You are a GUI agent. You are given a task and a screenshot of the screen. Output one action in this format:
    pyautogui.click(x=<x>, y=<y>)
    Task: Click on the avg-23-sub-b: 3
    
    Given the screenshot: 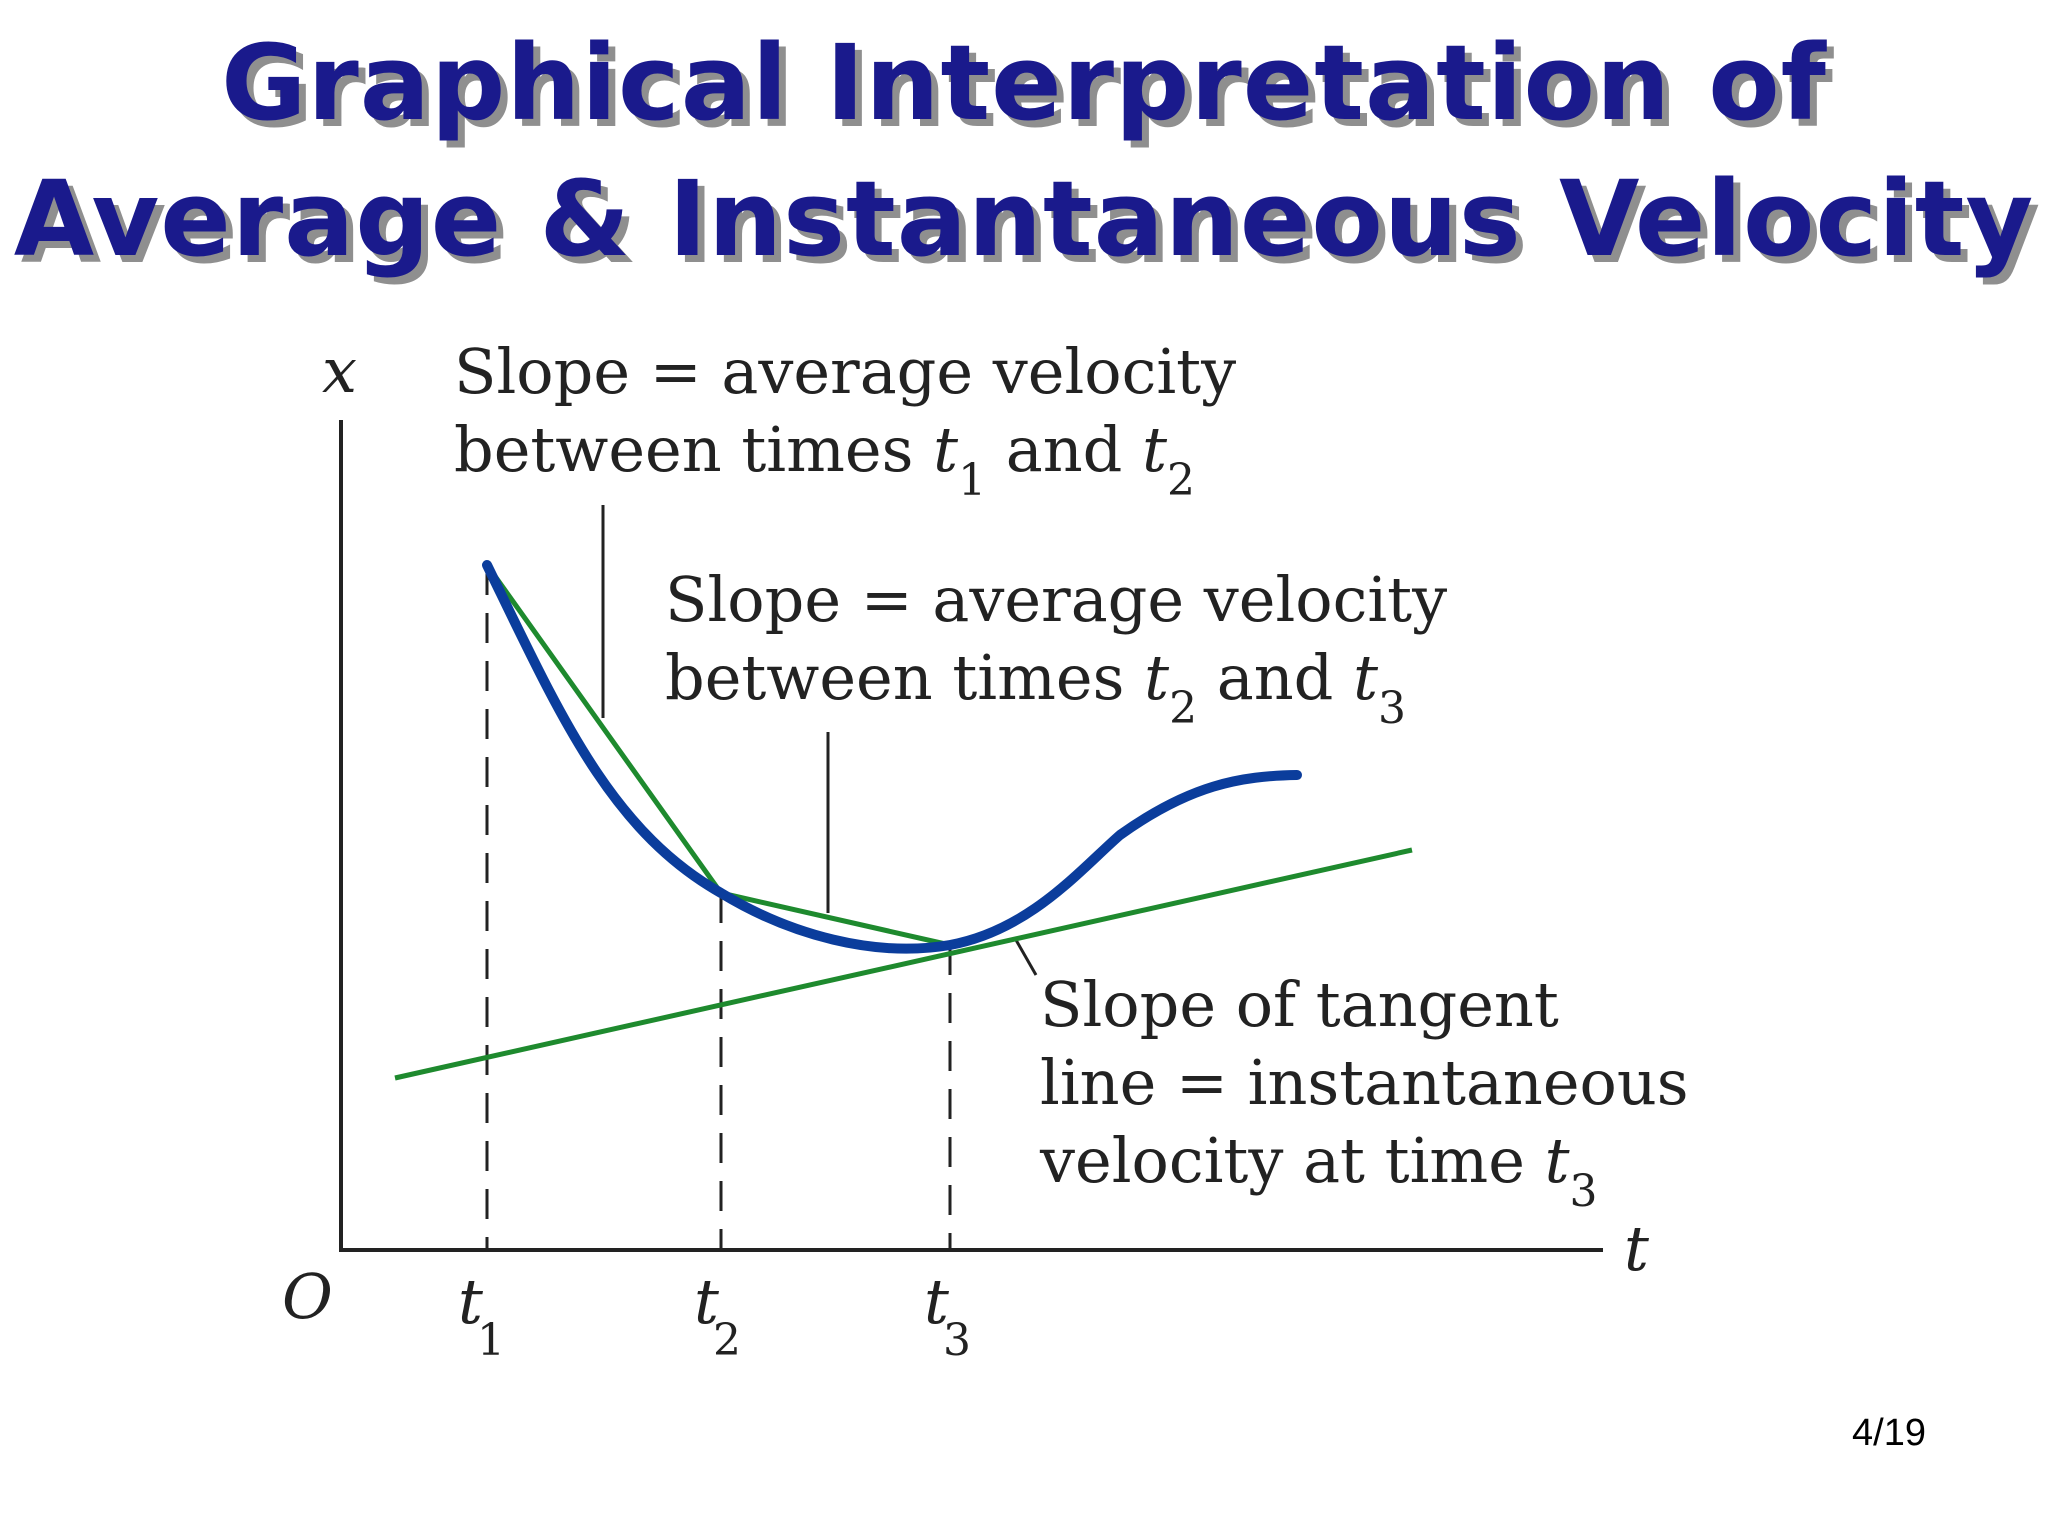 What is the action you would take?
    pyautogui.click(x=1392, y=708)
    